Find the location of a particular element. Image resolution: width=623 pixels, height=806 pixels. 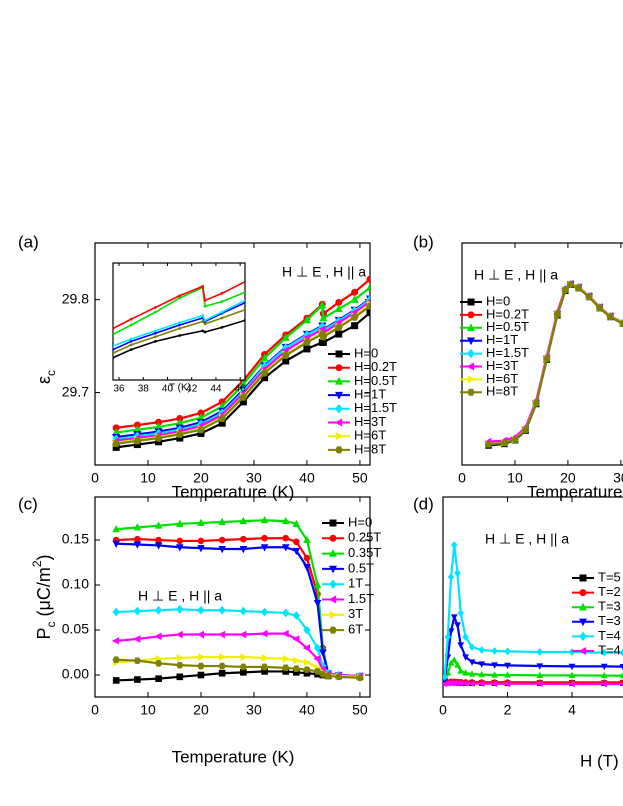

x-axis-label: T (K) is located at coordinates (180, 388).